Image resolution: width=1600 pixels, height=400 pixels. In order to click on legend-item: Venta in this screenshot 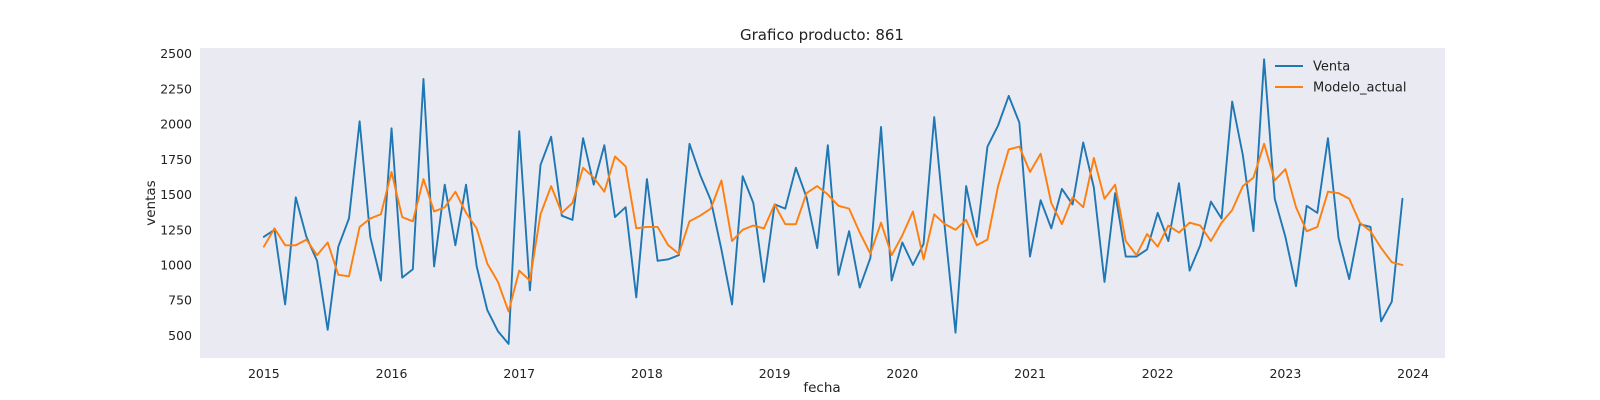, I will do `click(1312, 67)`.